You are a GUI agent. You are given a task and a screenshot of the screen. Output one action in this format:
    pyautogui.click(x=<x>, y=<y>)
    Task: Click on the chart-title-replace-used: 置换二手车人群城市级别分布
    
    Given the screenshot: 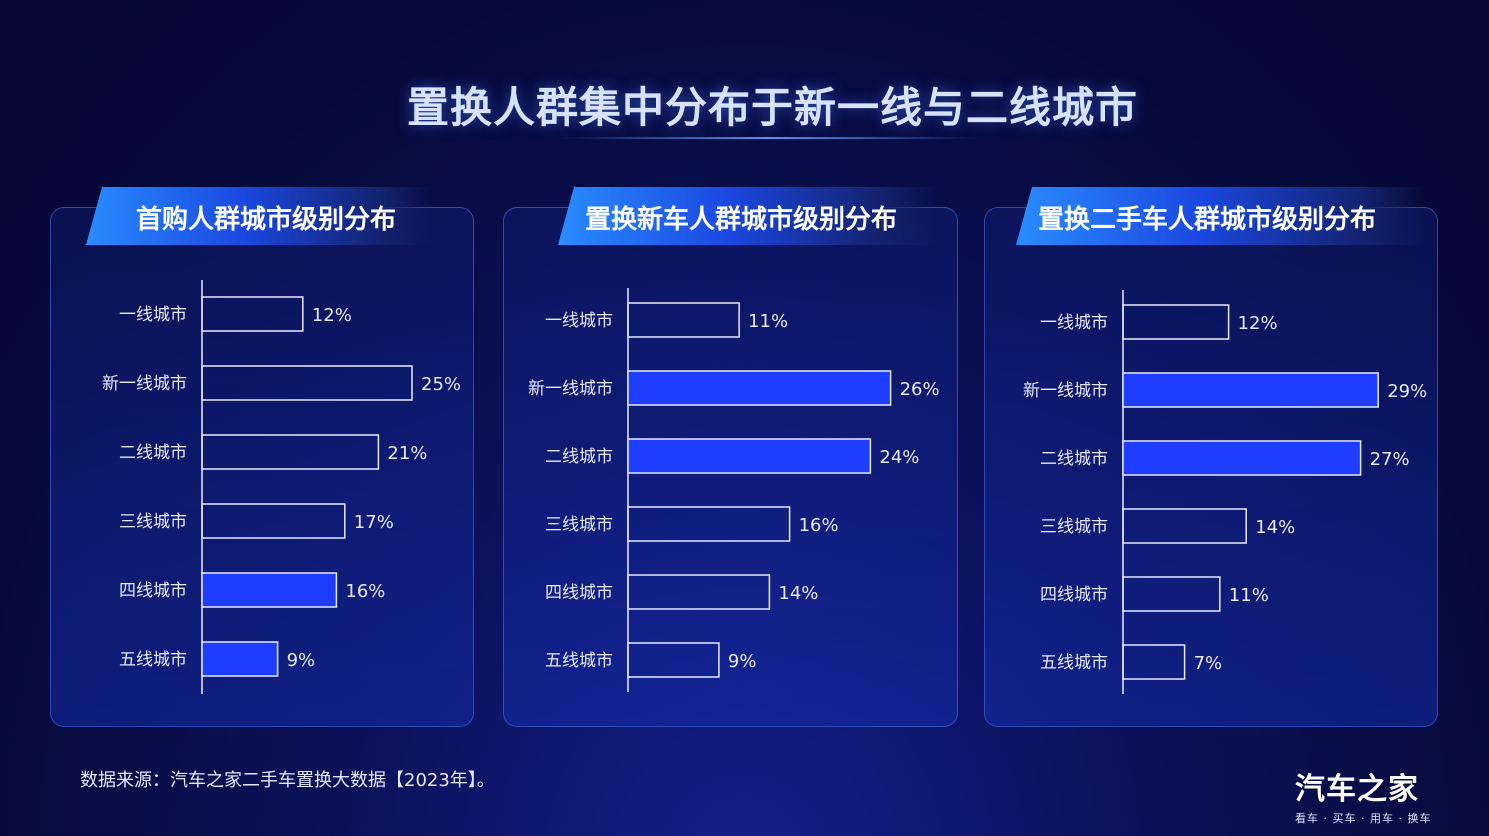 What is the action you would take?
    pyautogui.click(x=1207, y=220)
    